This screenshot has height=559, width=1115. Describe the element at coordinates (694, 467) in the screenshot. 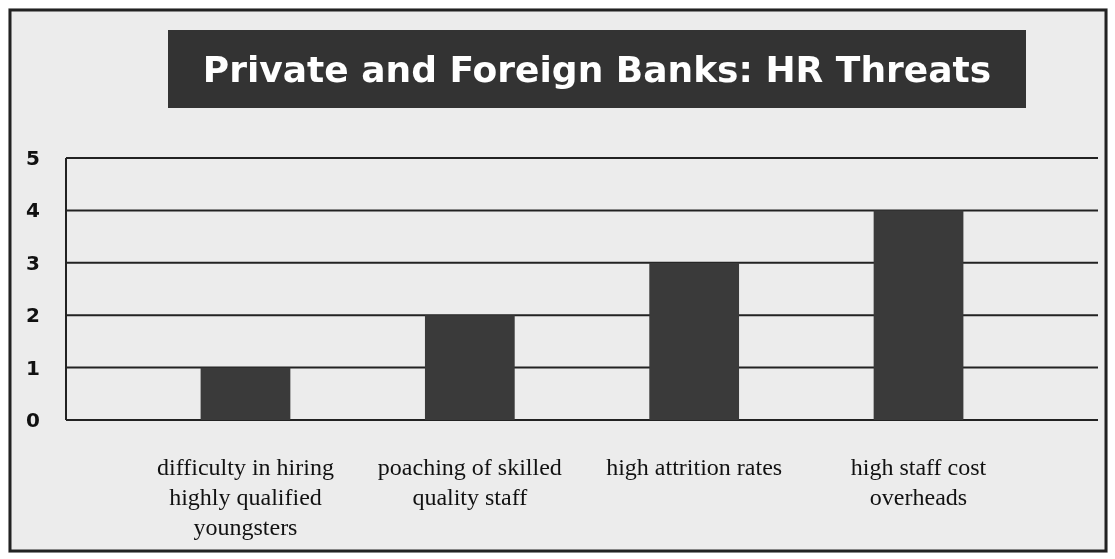

I see `x-tick-label: high attrition rates` at that location.